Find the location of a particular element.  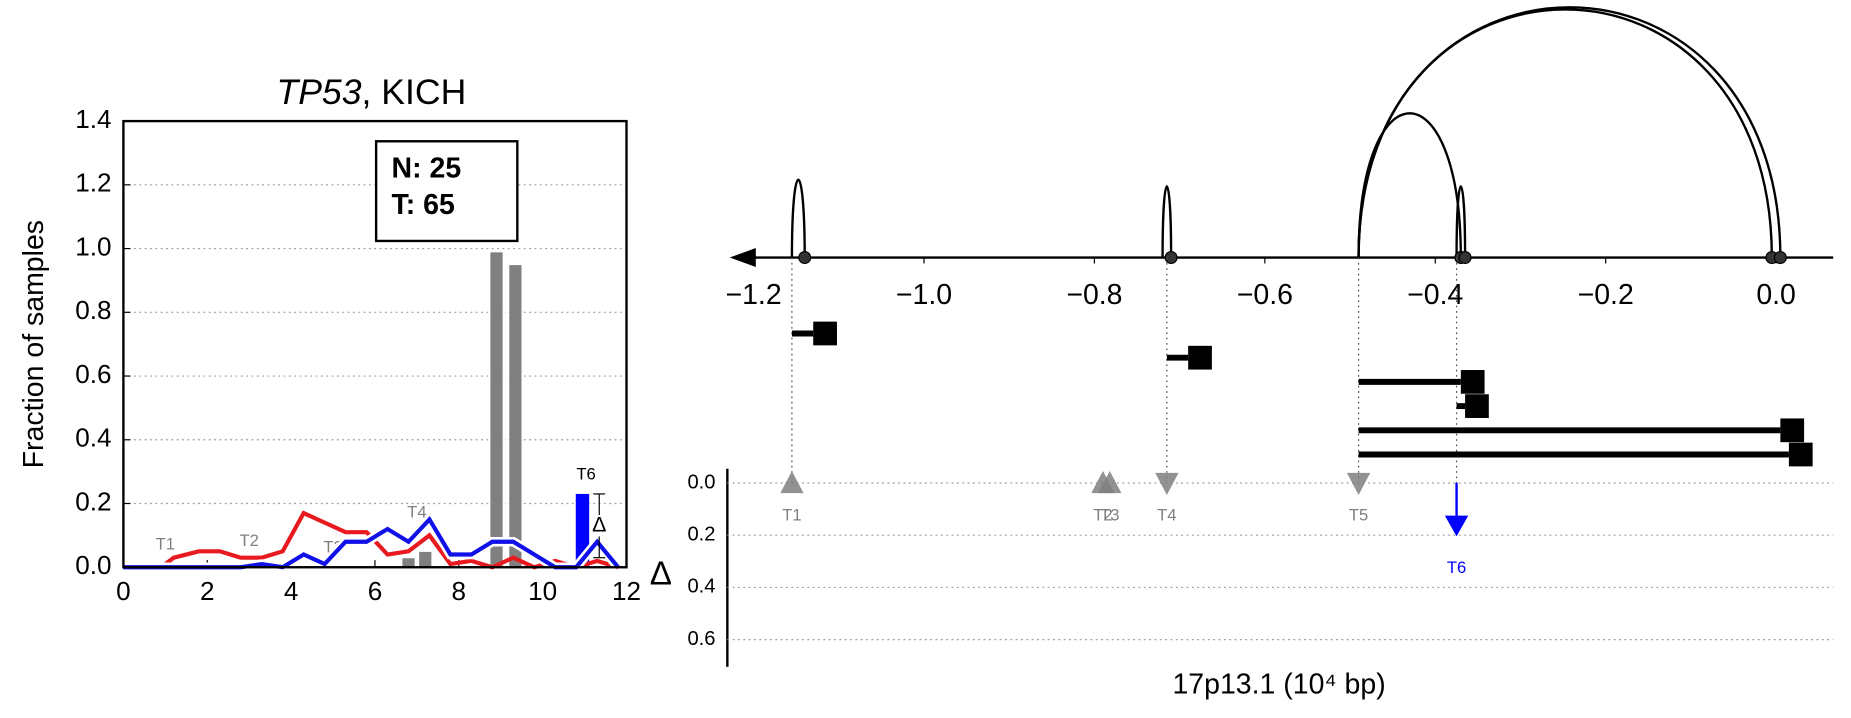

marker-label: T2 is located at coordinates (1102, 515).